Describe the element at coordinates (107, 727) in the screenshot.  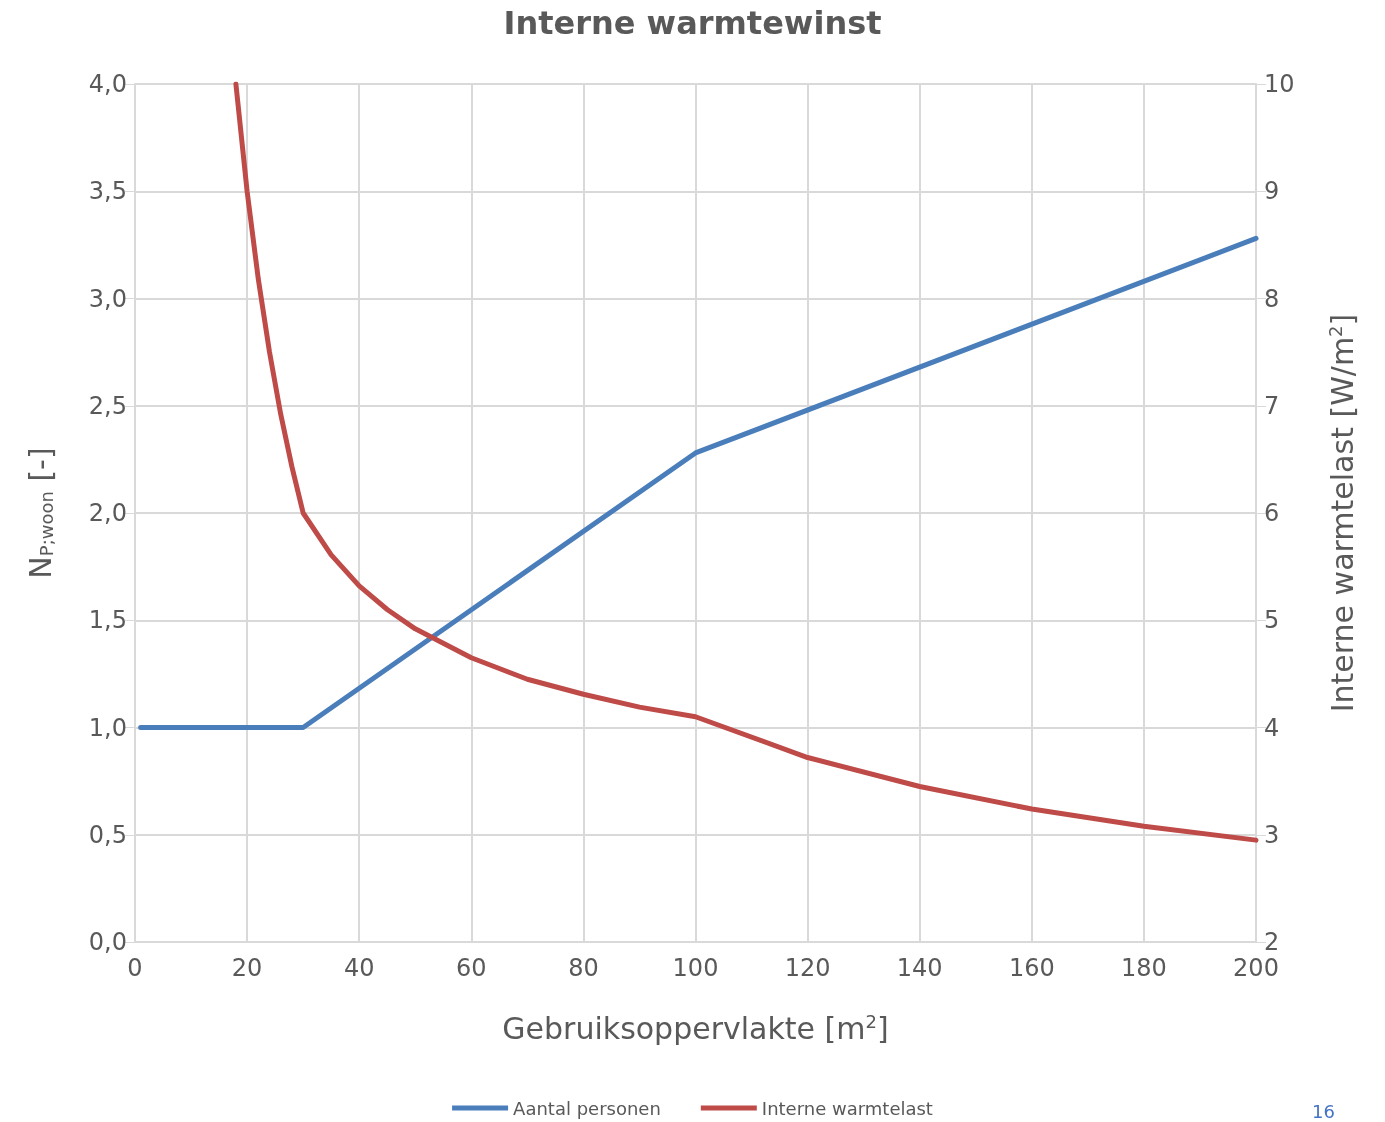
I see `y-tick-label: 1,0` at that location.